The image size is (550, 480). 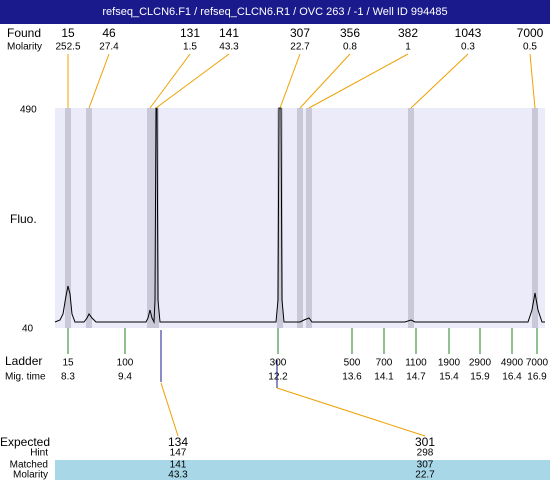 I want to click on found-size: 15, so click(x=68, y=33).